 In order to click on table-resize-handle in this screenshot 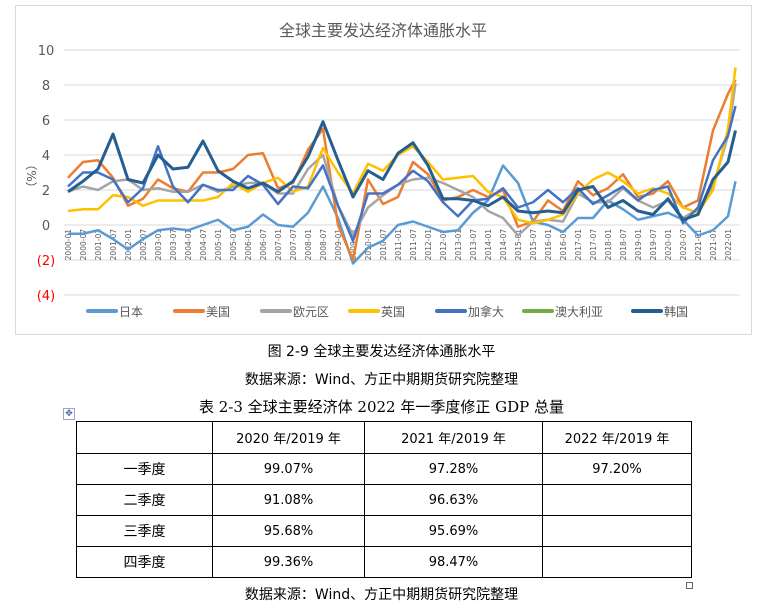, I will do `click(689, 585)`.